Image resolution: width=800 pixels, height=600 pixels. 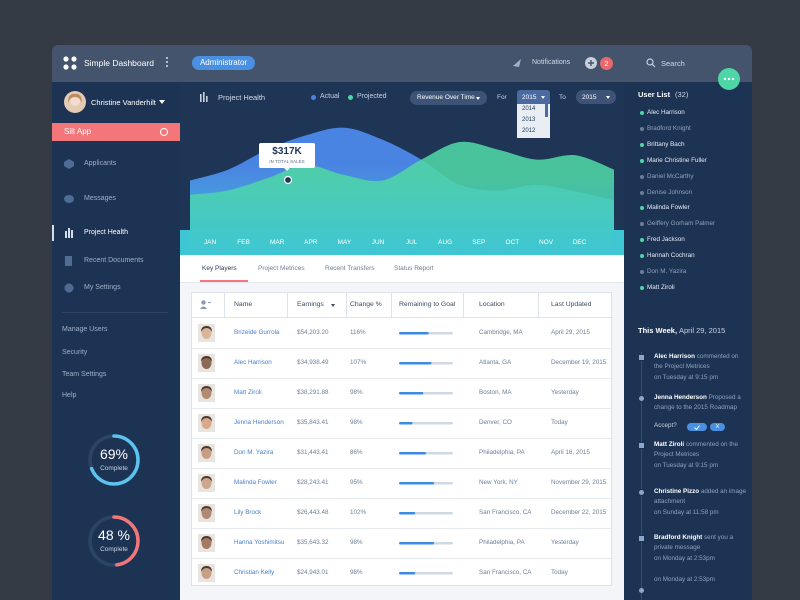 I want to click on activity-user: Bradford Knight, so click(x=678, y=537).